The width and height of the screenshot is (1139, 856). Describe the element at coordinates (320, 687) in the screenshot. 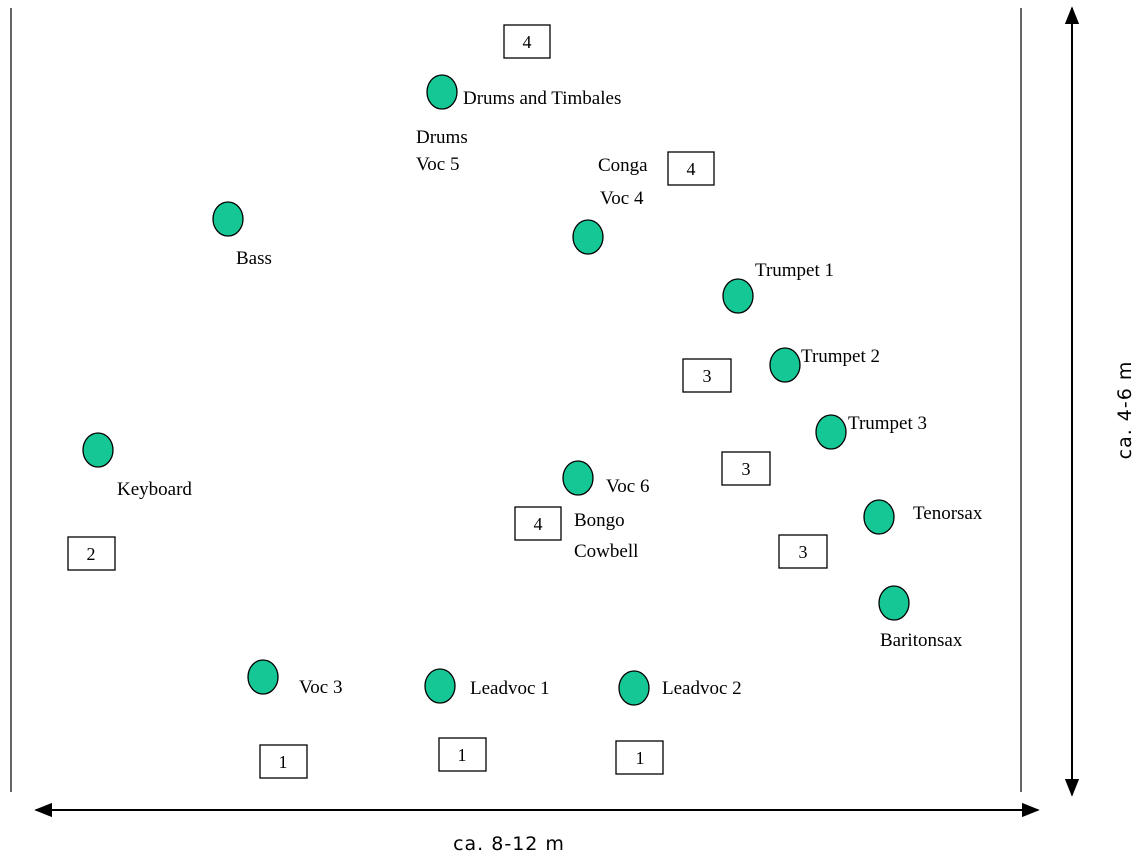

I see `label-voc-3: Voc 3` at that location.